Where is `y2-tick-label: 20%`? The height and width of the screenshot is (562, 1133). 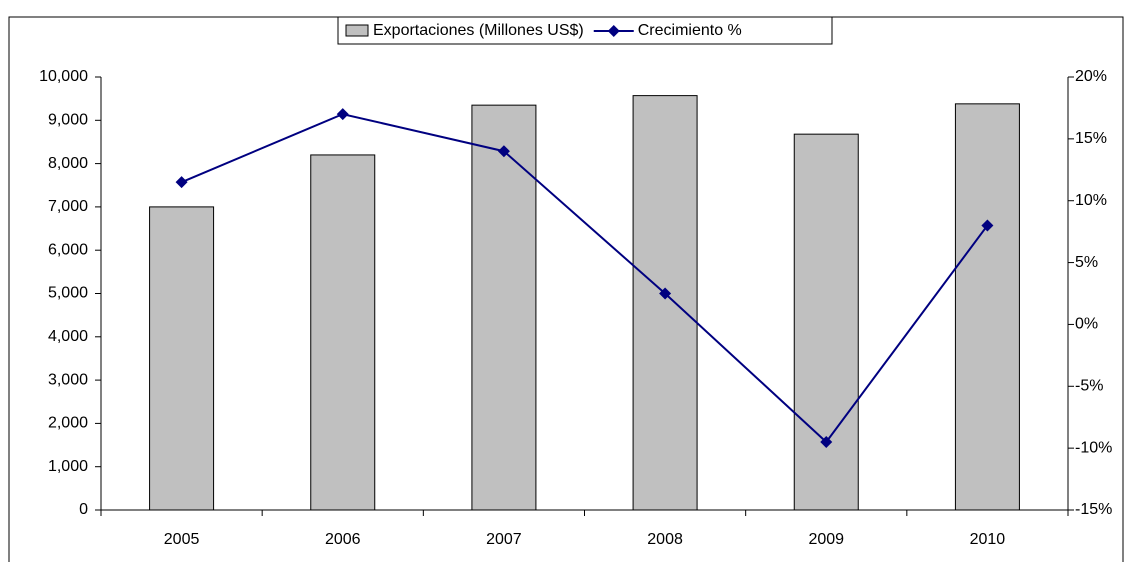
y2-tick-label: 20% is located at coordinates (1091, 76).